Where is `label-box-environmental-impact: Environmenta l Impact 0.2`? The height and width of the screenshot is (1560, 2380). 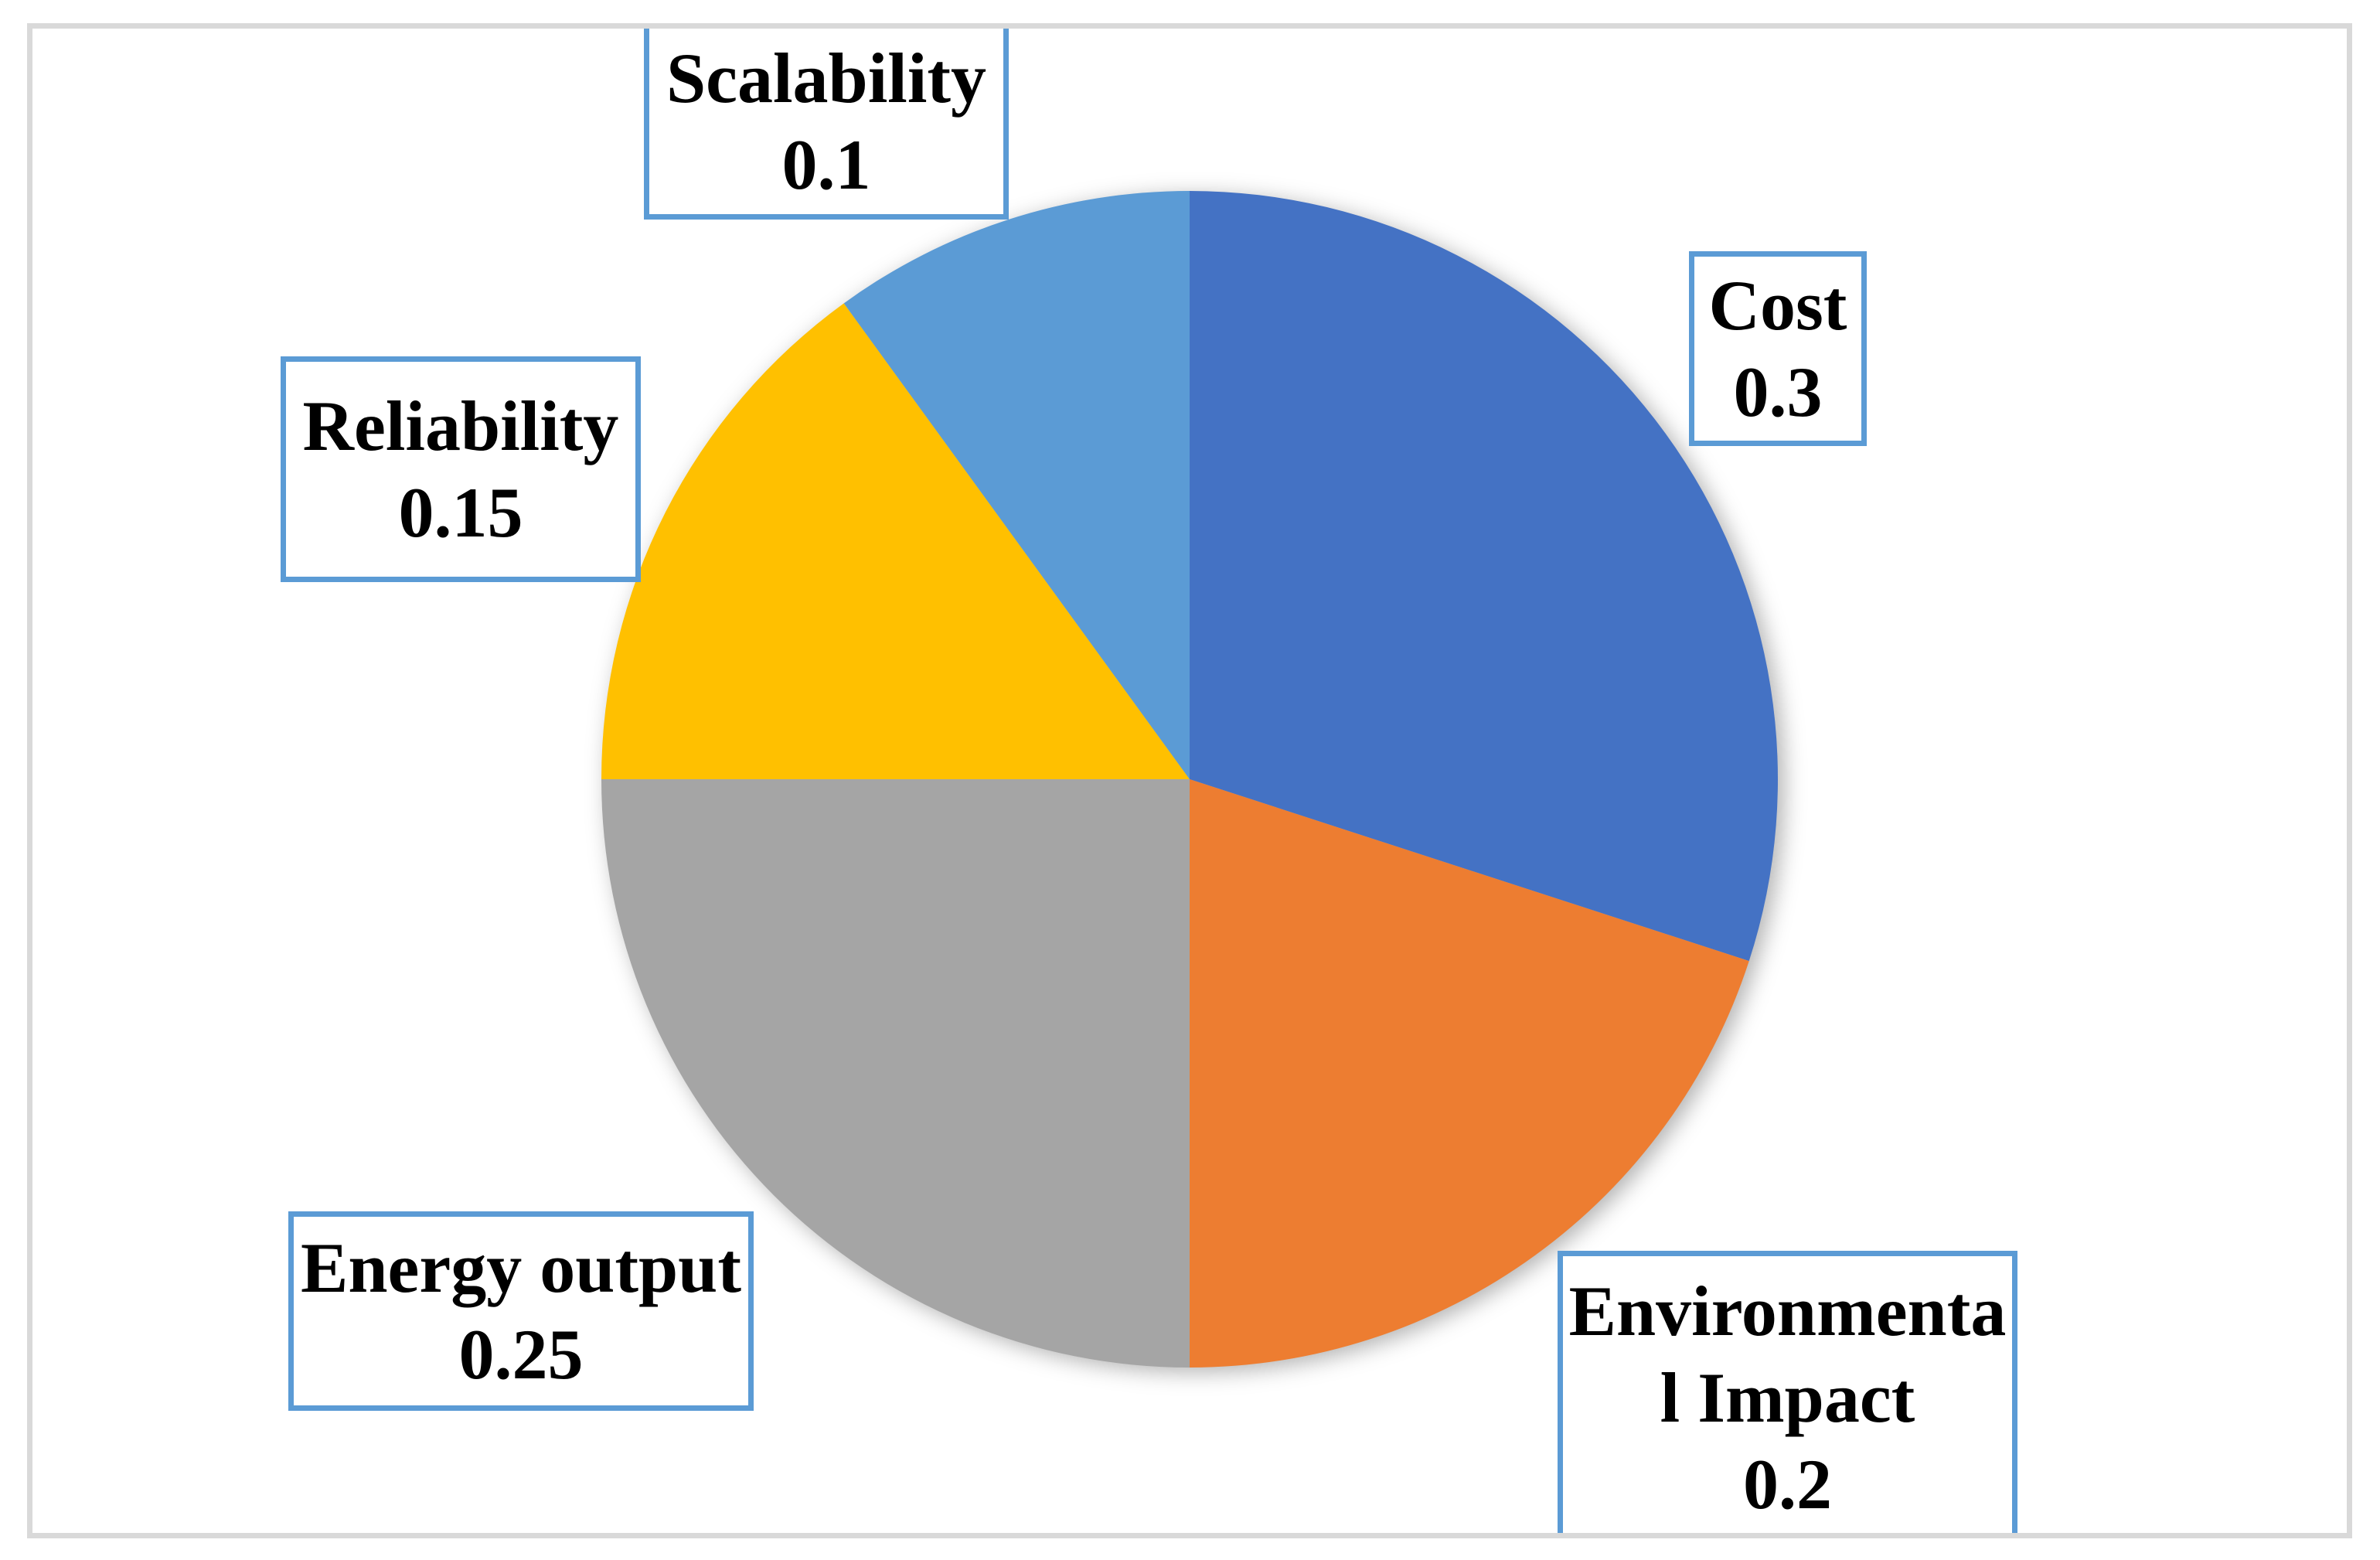 label-box-environmental-impact: Environmenta l Impact 0.2 is located at coordinates (1787, 1392).